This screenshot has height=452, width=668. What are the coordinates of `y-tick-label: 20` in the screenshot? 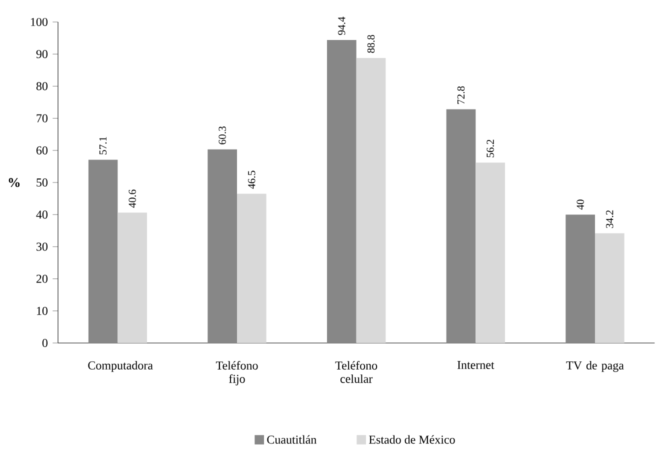 It's located at (42, 278).